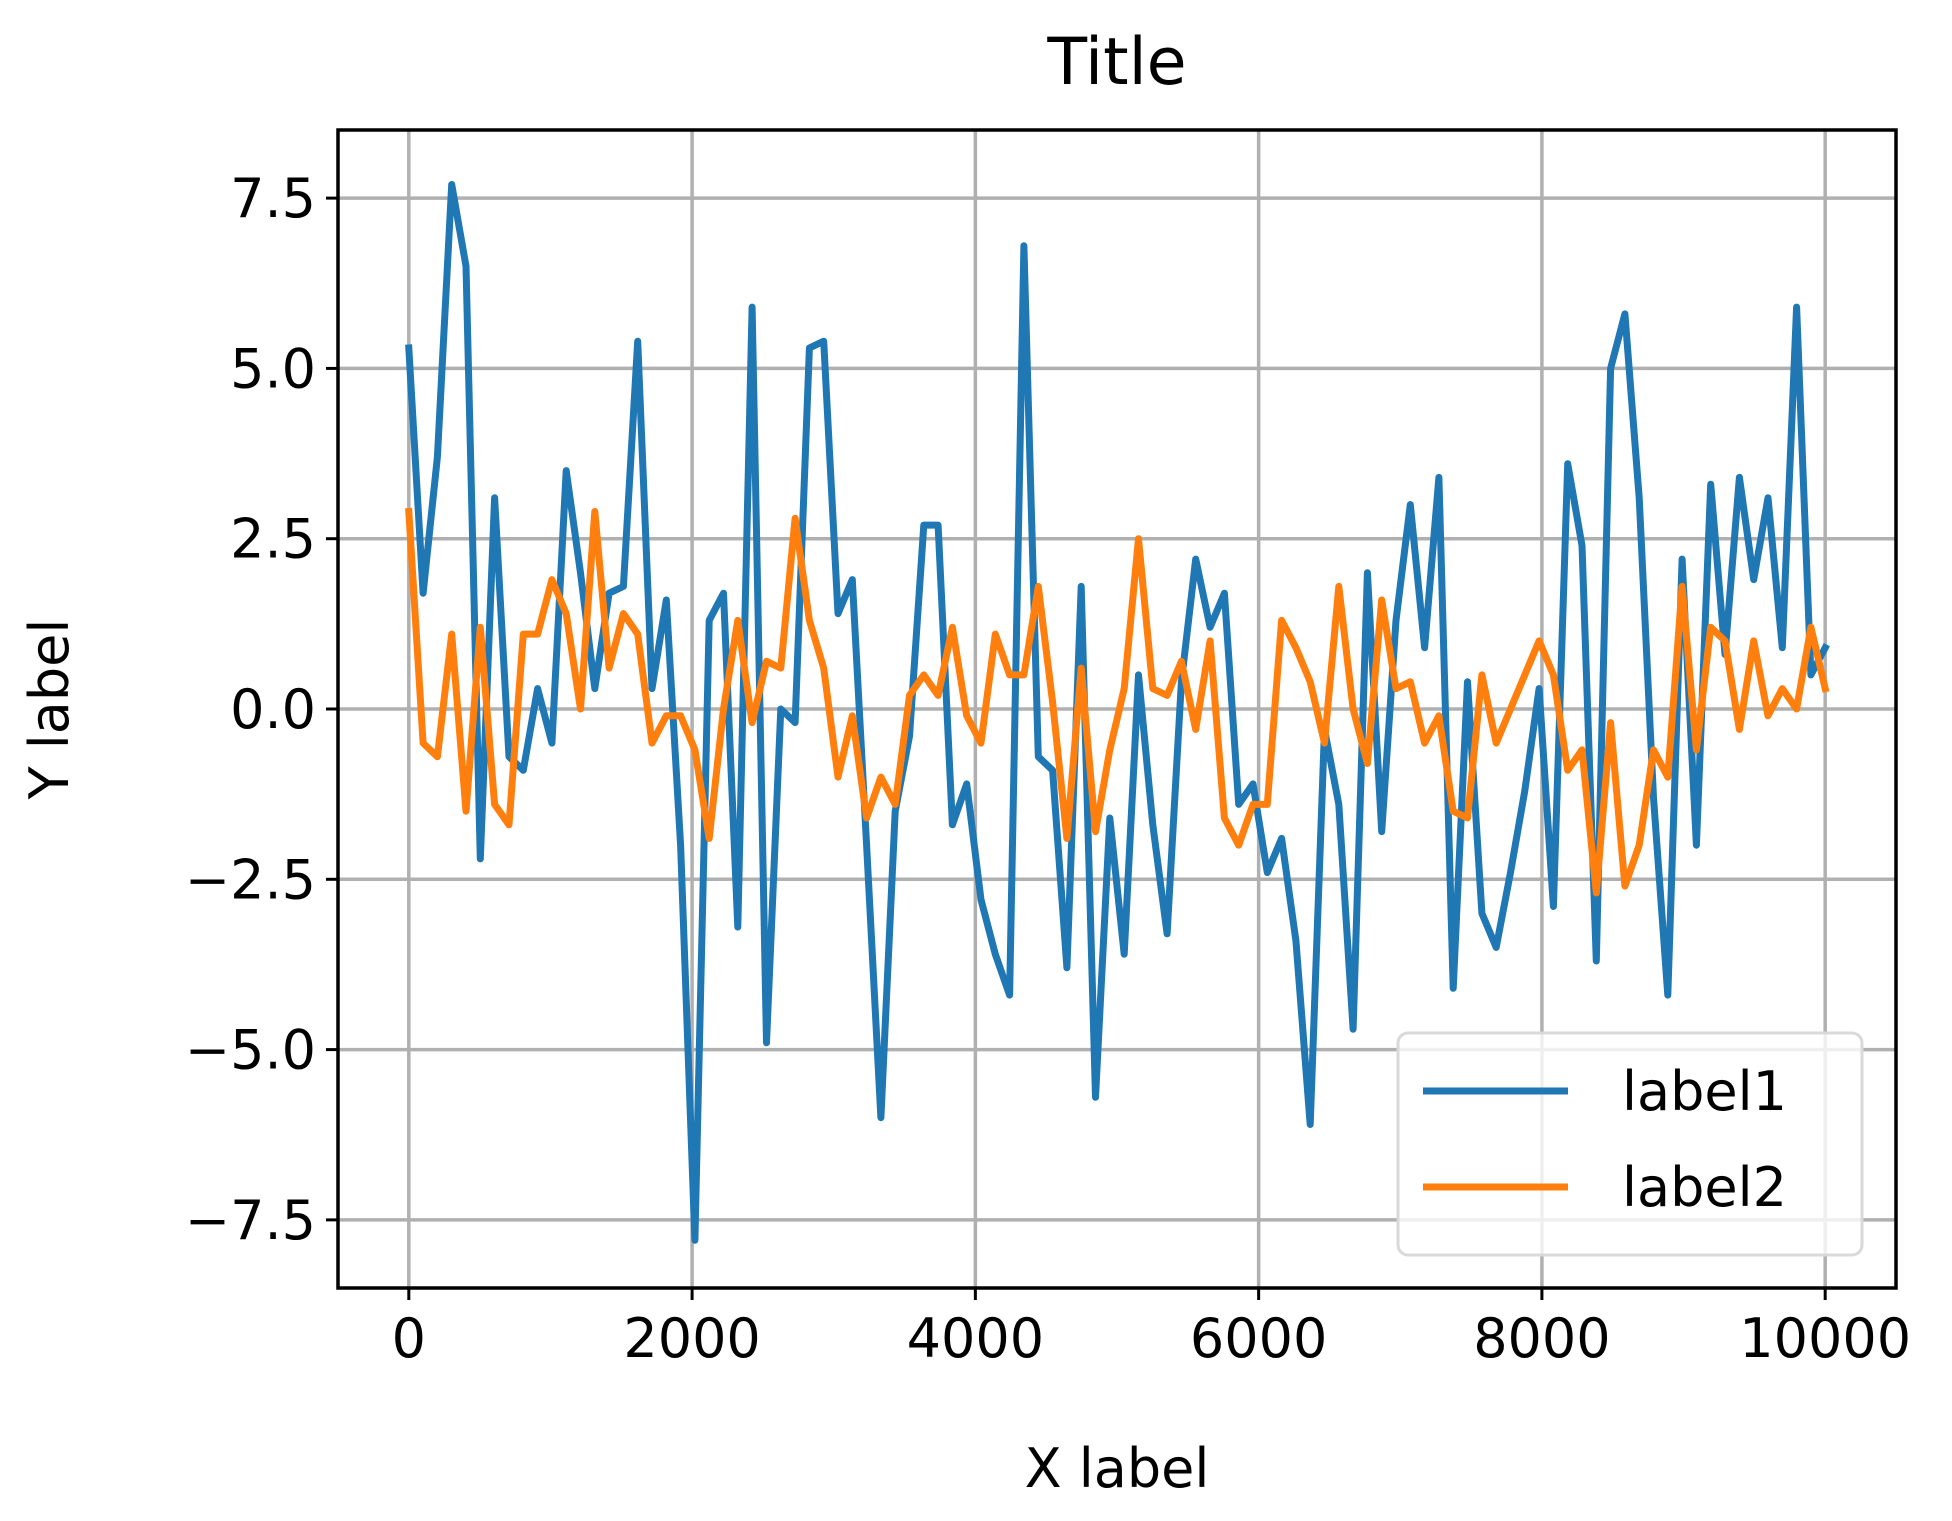 This screenshot has height=1521, width=1952. What do you see at coordinates (1825, 1338) in the screenshot?
I see `x-tick-label: 10000` at bounding box center [1825, 1338].